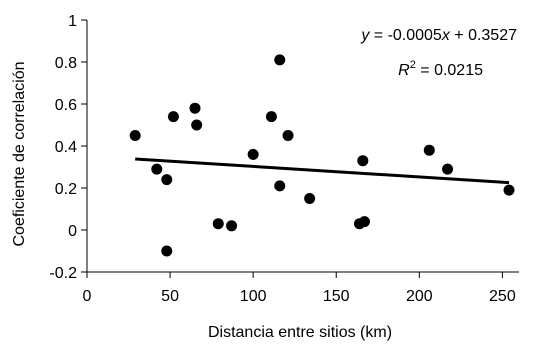  What do you see at coordinates (72, 21) in the screenshot?
I see `y-tick-label: 1` at bounding box center [72, 21].